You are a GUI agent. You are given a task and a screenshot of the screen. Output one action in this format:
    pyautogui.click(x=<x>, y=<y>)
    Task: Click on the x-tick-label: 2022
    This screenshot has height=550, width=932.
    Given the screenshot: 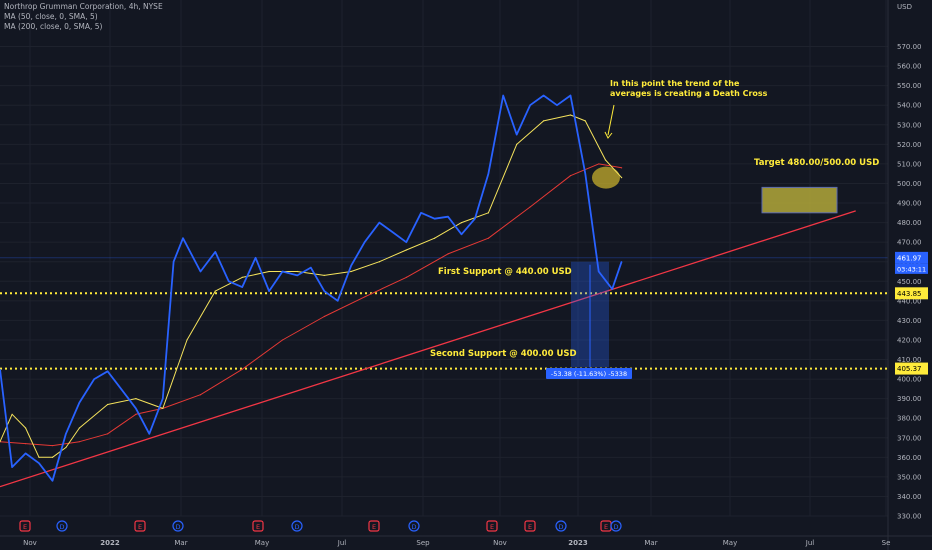 What is the action you would take?
    pyautogui.click(x=110, y=543)
    